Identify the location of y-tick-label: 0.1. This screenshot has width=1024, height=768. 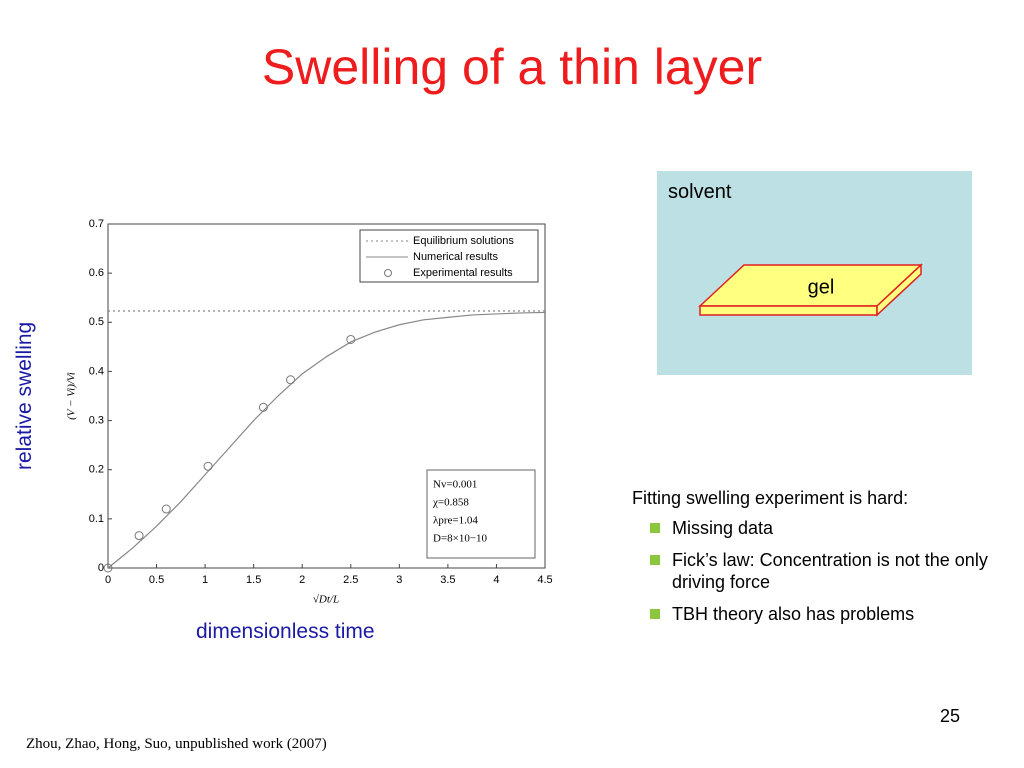
(96, 519).